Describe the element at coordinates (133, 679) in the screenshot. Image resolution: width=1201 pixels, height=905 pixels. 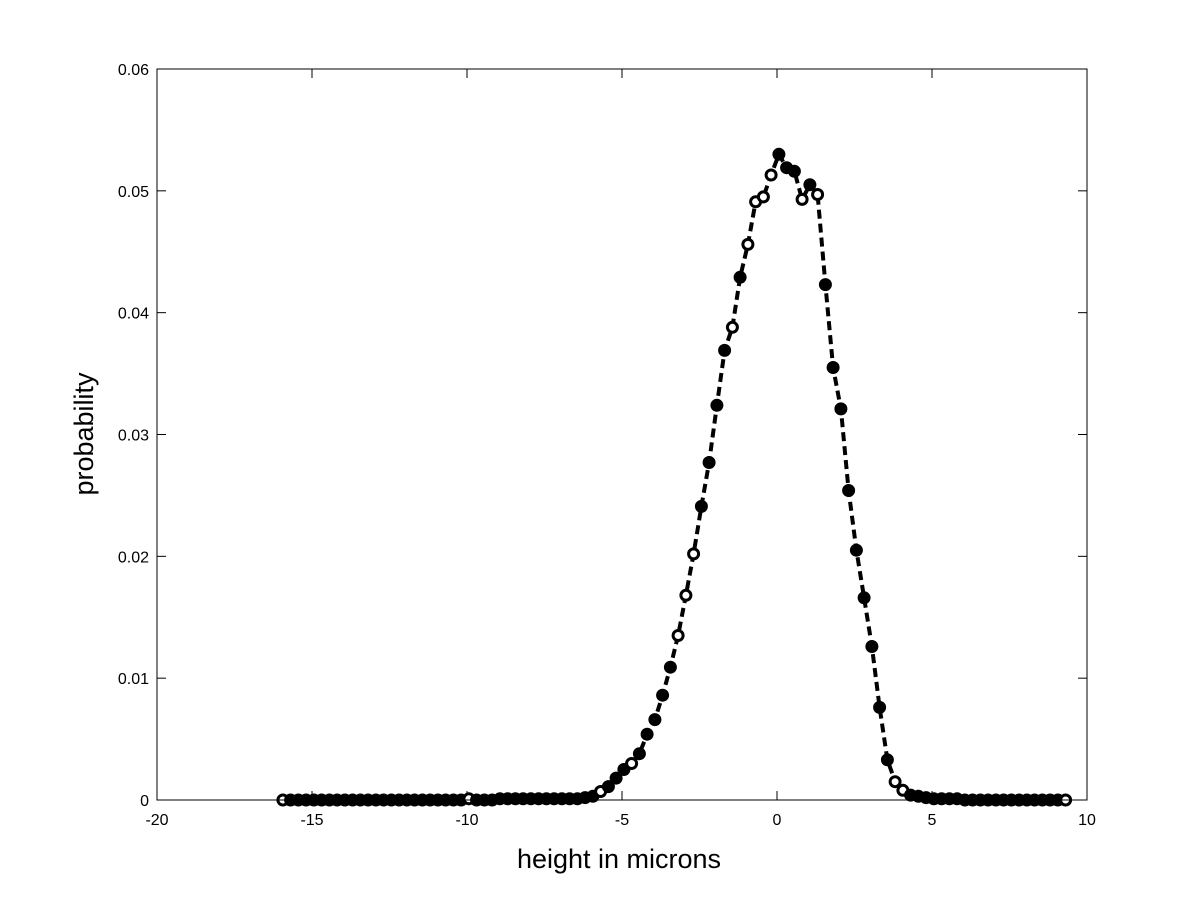
I see `y-tick-label: 0.01` at that location.